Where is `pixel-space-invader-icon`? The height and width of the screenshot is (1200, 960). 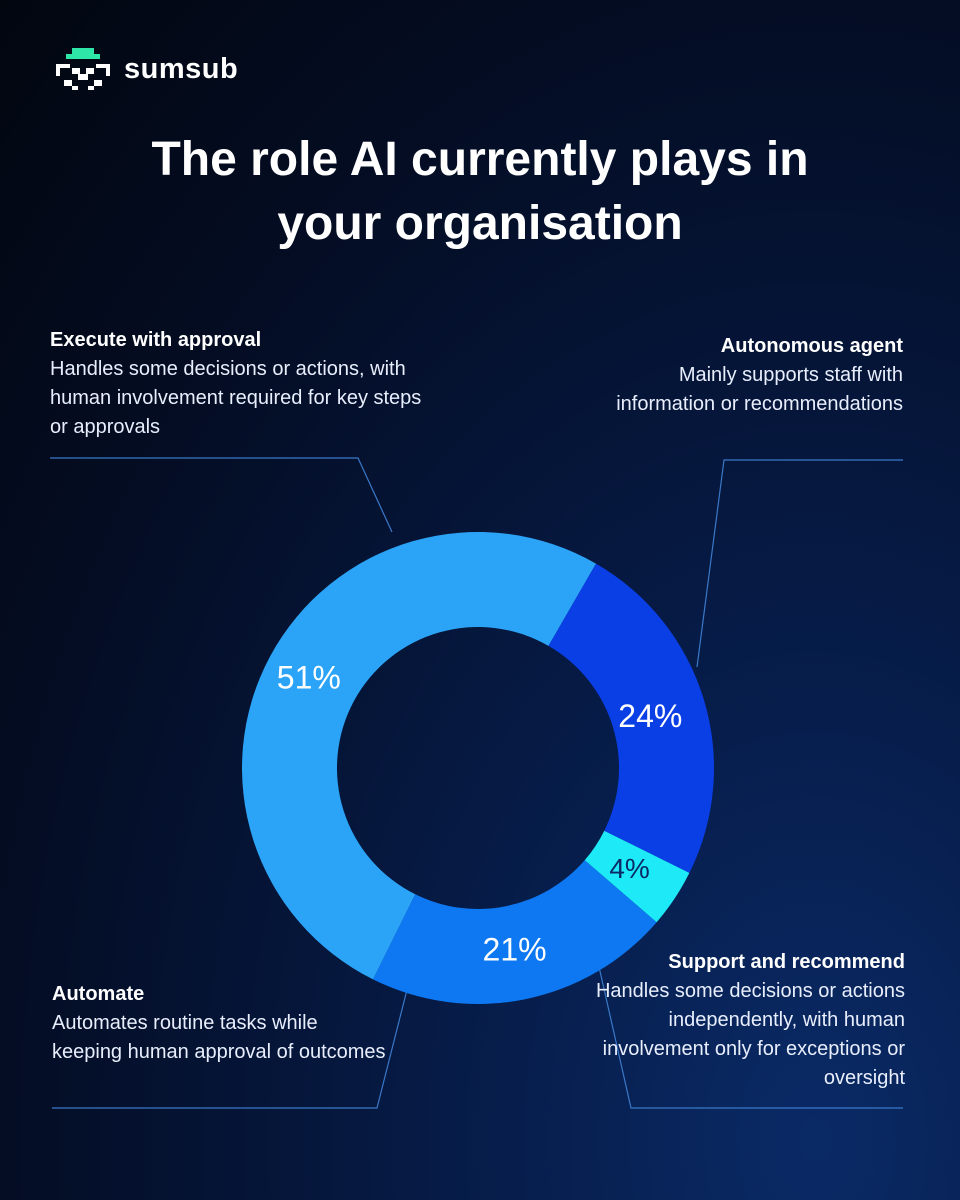 pixel-space-invader-icon is located at coordinates (83, 69).